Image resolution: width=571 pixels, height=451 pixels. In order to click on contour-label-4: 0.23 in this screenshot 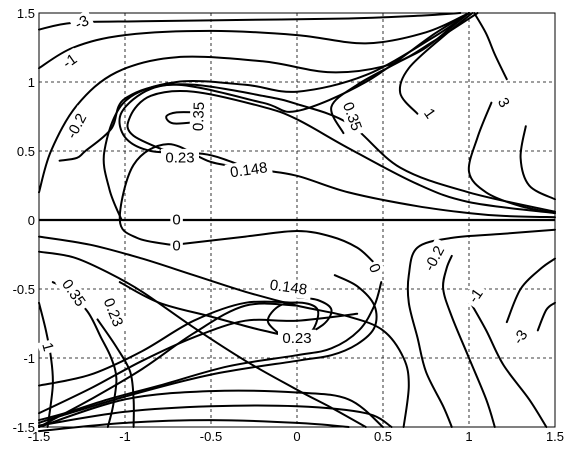, I will do `click(179, 157)`.